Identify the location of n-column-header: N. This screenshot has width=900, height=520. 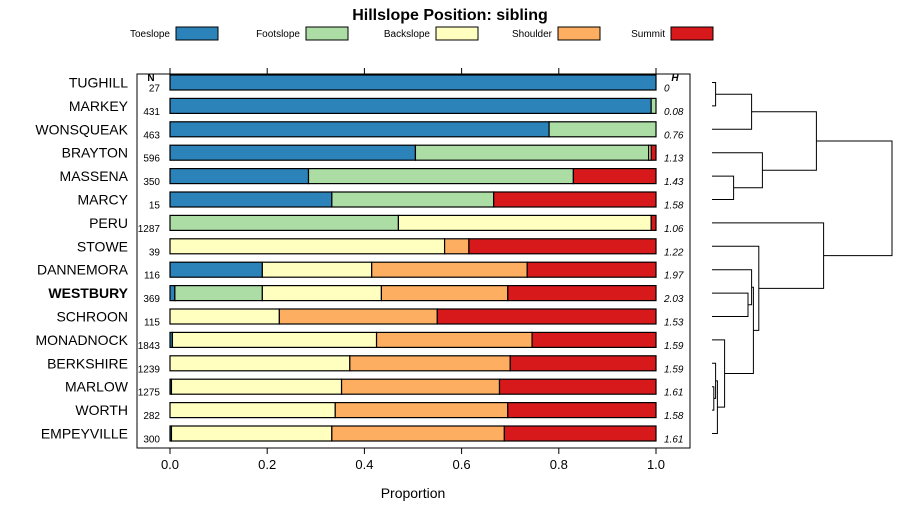
(150, 78).